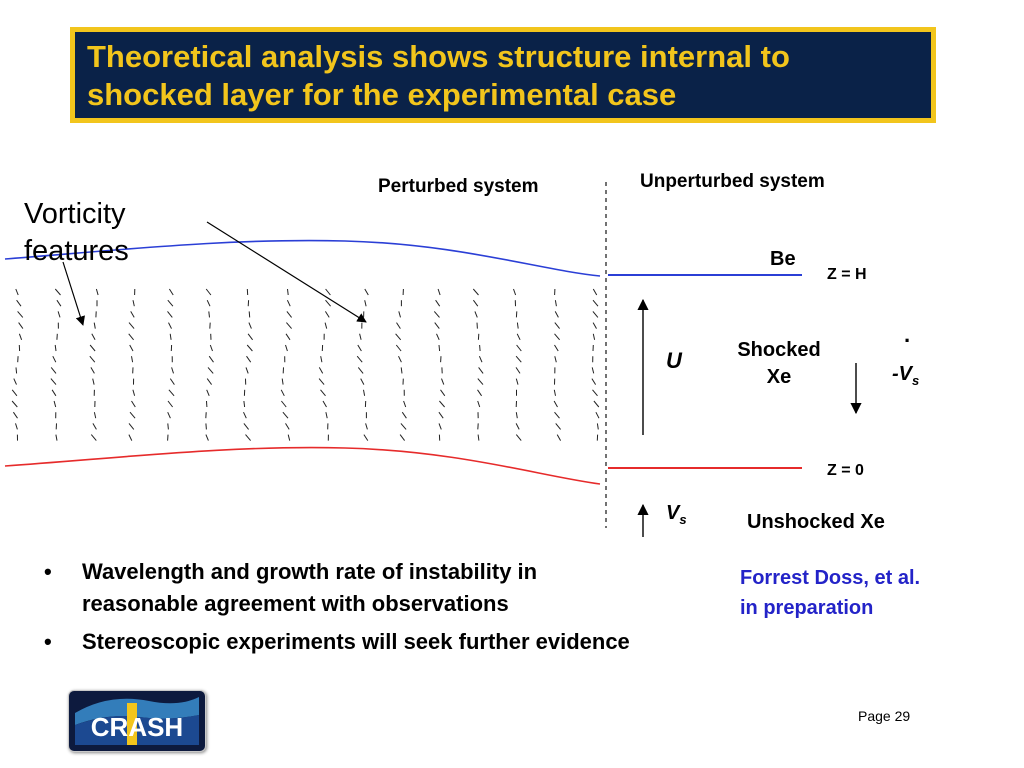 The image size is (1024, 768). Describe the element at coordinates (884, 716) in the screenshot. I see `page-number: Page 29` at that location.